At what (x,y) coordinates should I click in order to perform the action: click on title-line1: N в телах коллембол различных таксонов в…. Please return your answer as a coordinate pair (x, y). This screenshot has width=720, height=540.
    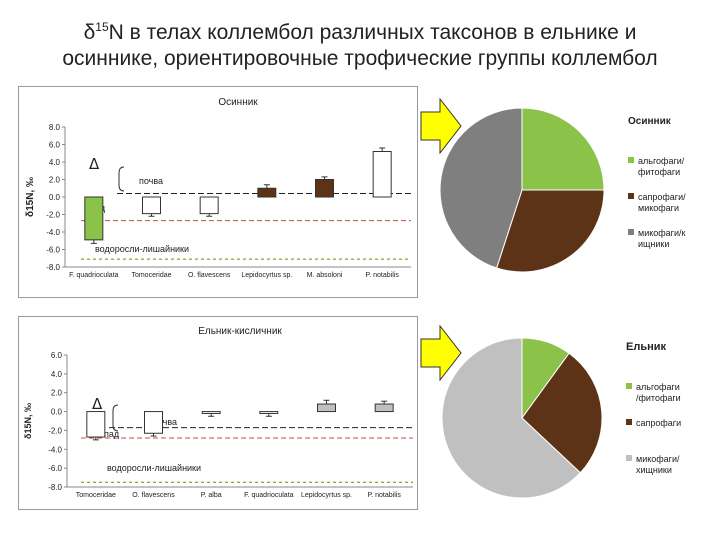
    Looking at the image, I should click on (372, 32).